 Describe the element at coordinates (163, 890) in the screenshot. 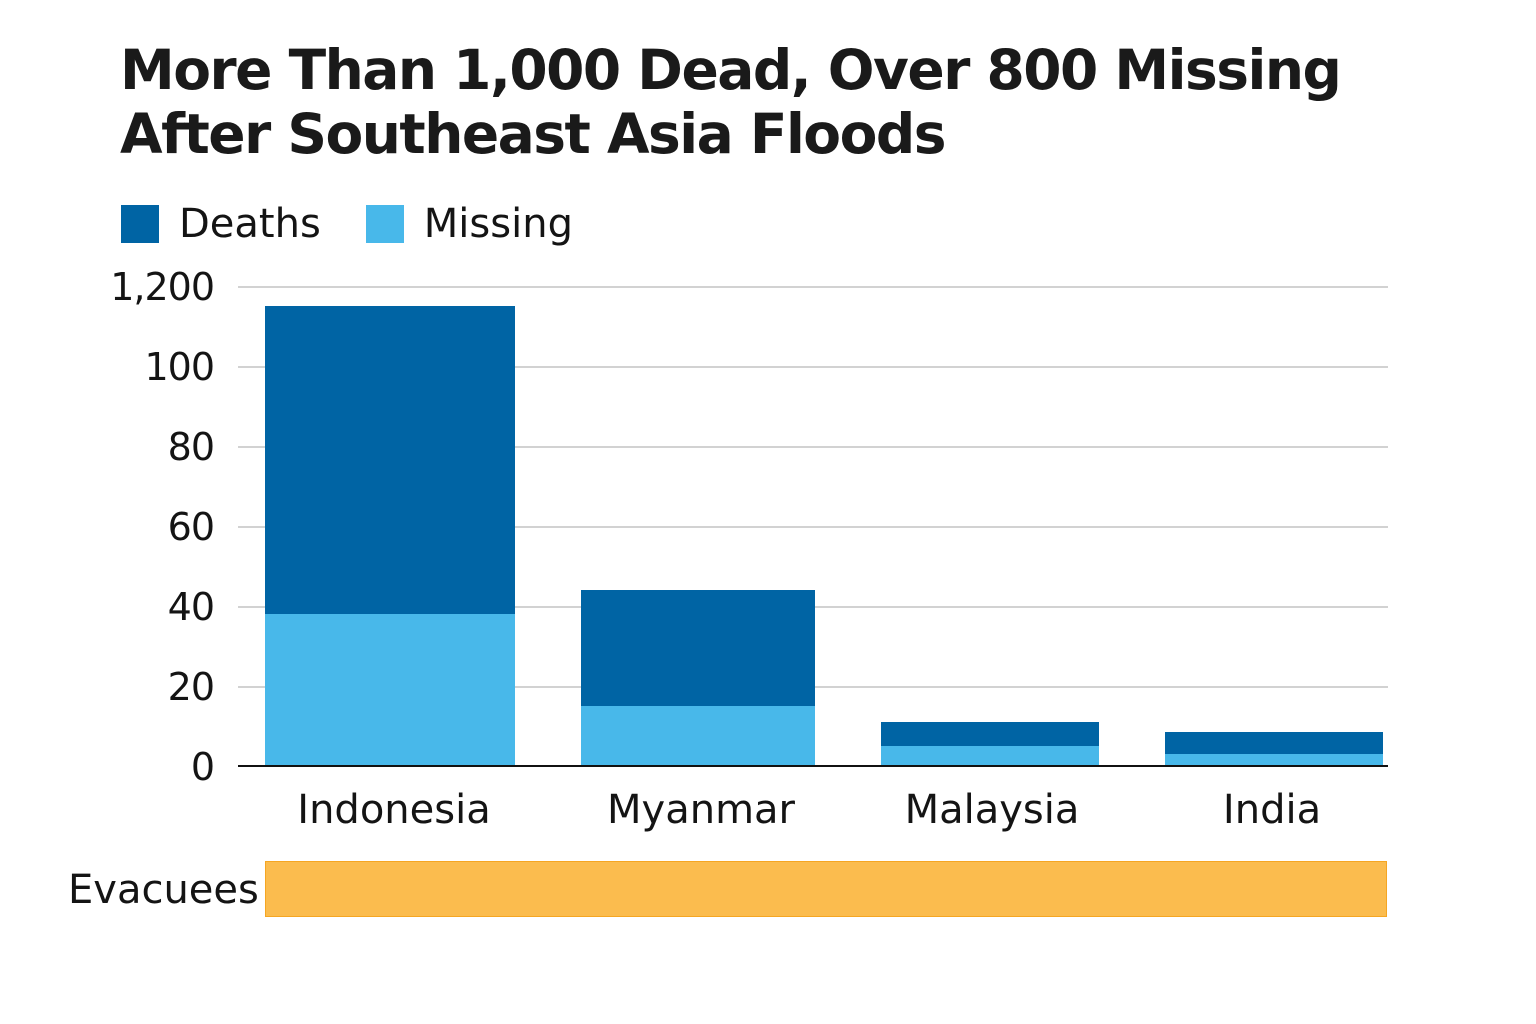

I see `evacuees-label: Evacuees` at that location.